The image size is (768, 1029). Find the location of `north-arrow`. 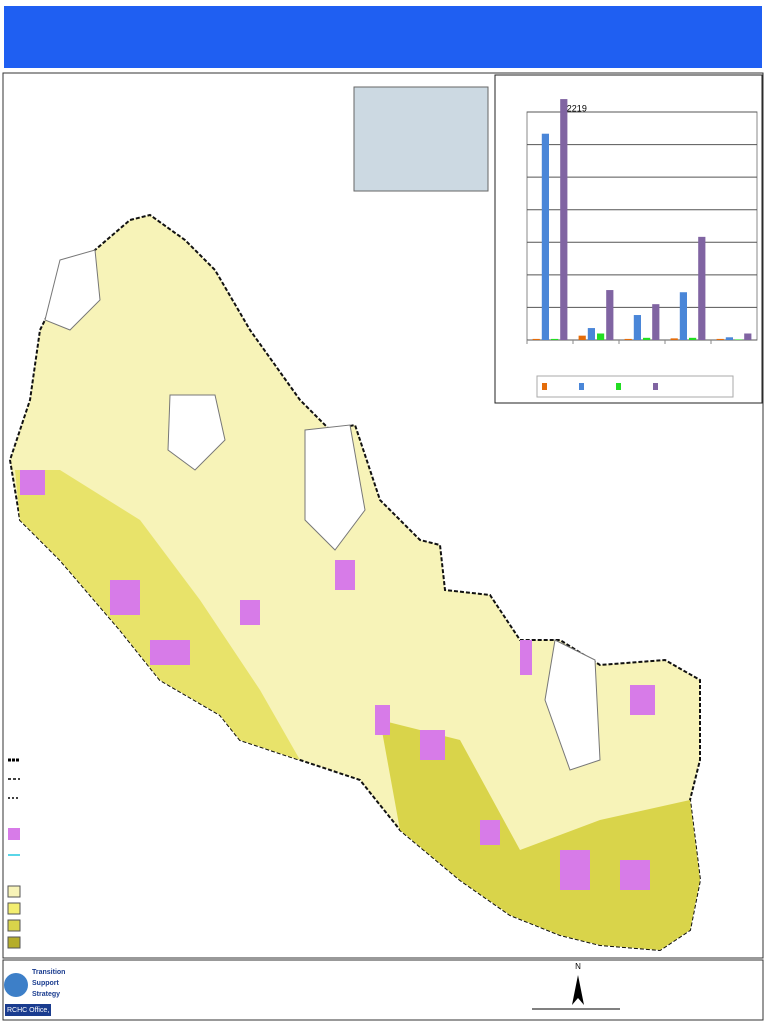

north-arrow is located at coordinates (578, 990).